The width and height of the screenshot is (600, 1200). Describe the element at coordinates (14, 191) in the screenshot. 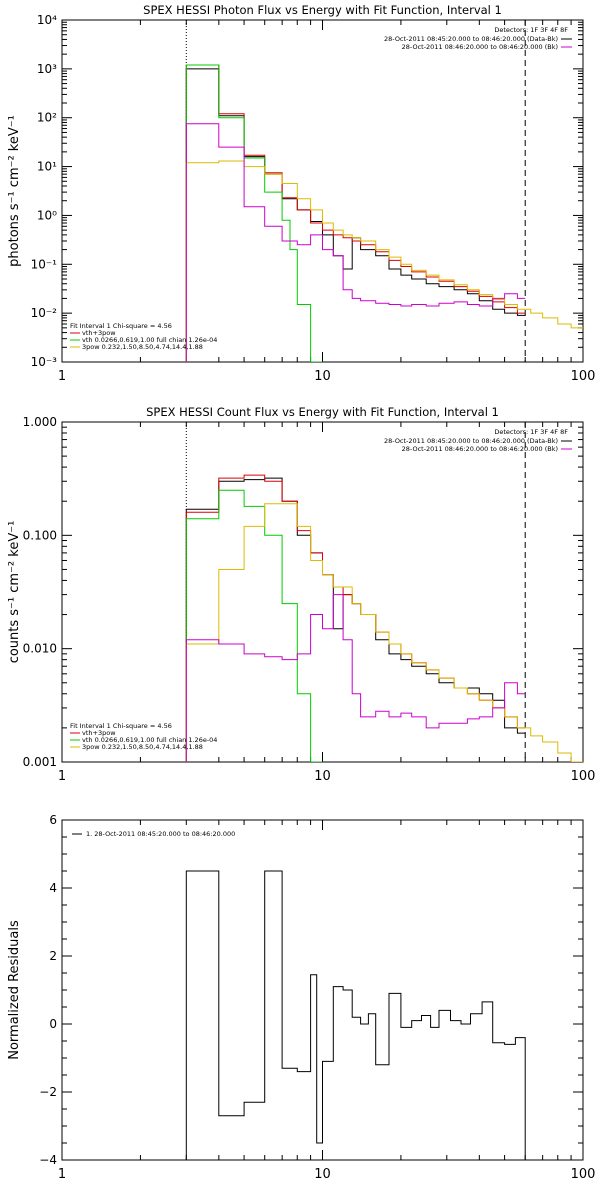

I see `y-axis-label: photons s⁻¹ cm⁻² keV⁻¹` at that location.